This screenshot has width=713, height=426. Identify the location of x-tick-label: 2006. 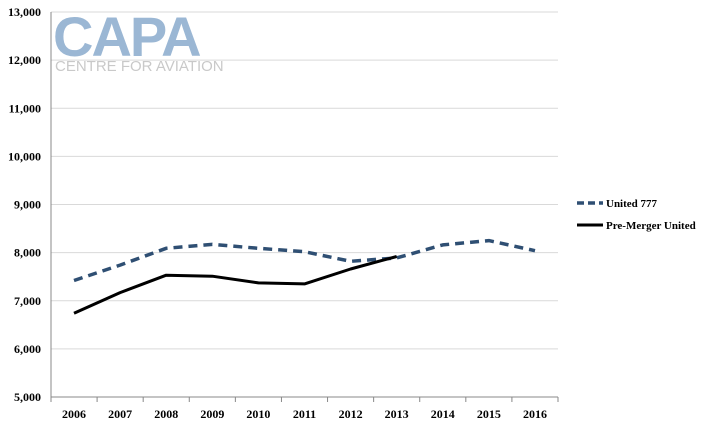
(74, 414).